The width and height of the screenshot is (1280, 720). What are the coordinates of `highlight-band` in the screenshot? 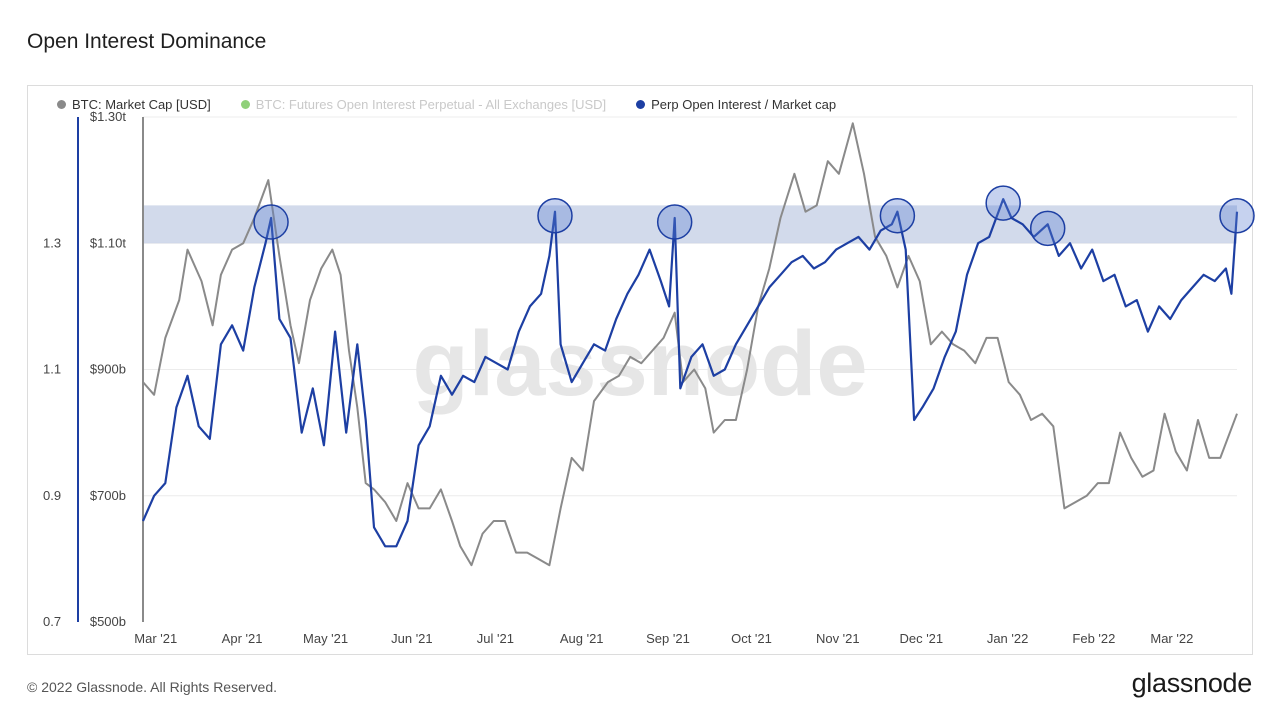 It's located at (690, 224).